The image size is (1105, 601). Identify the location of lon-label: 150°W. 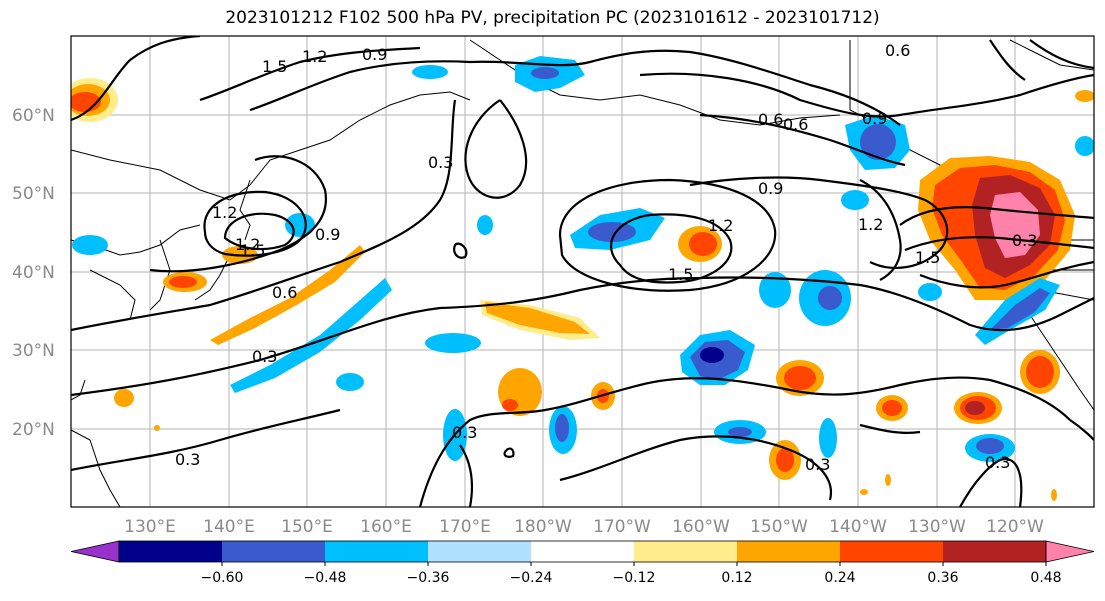
(779, 527).